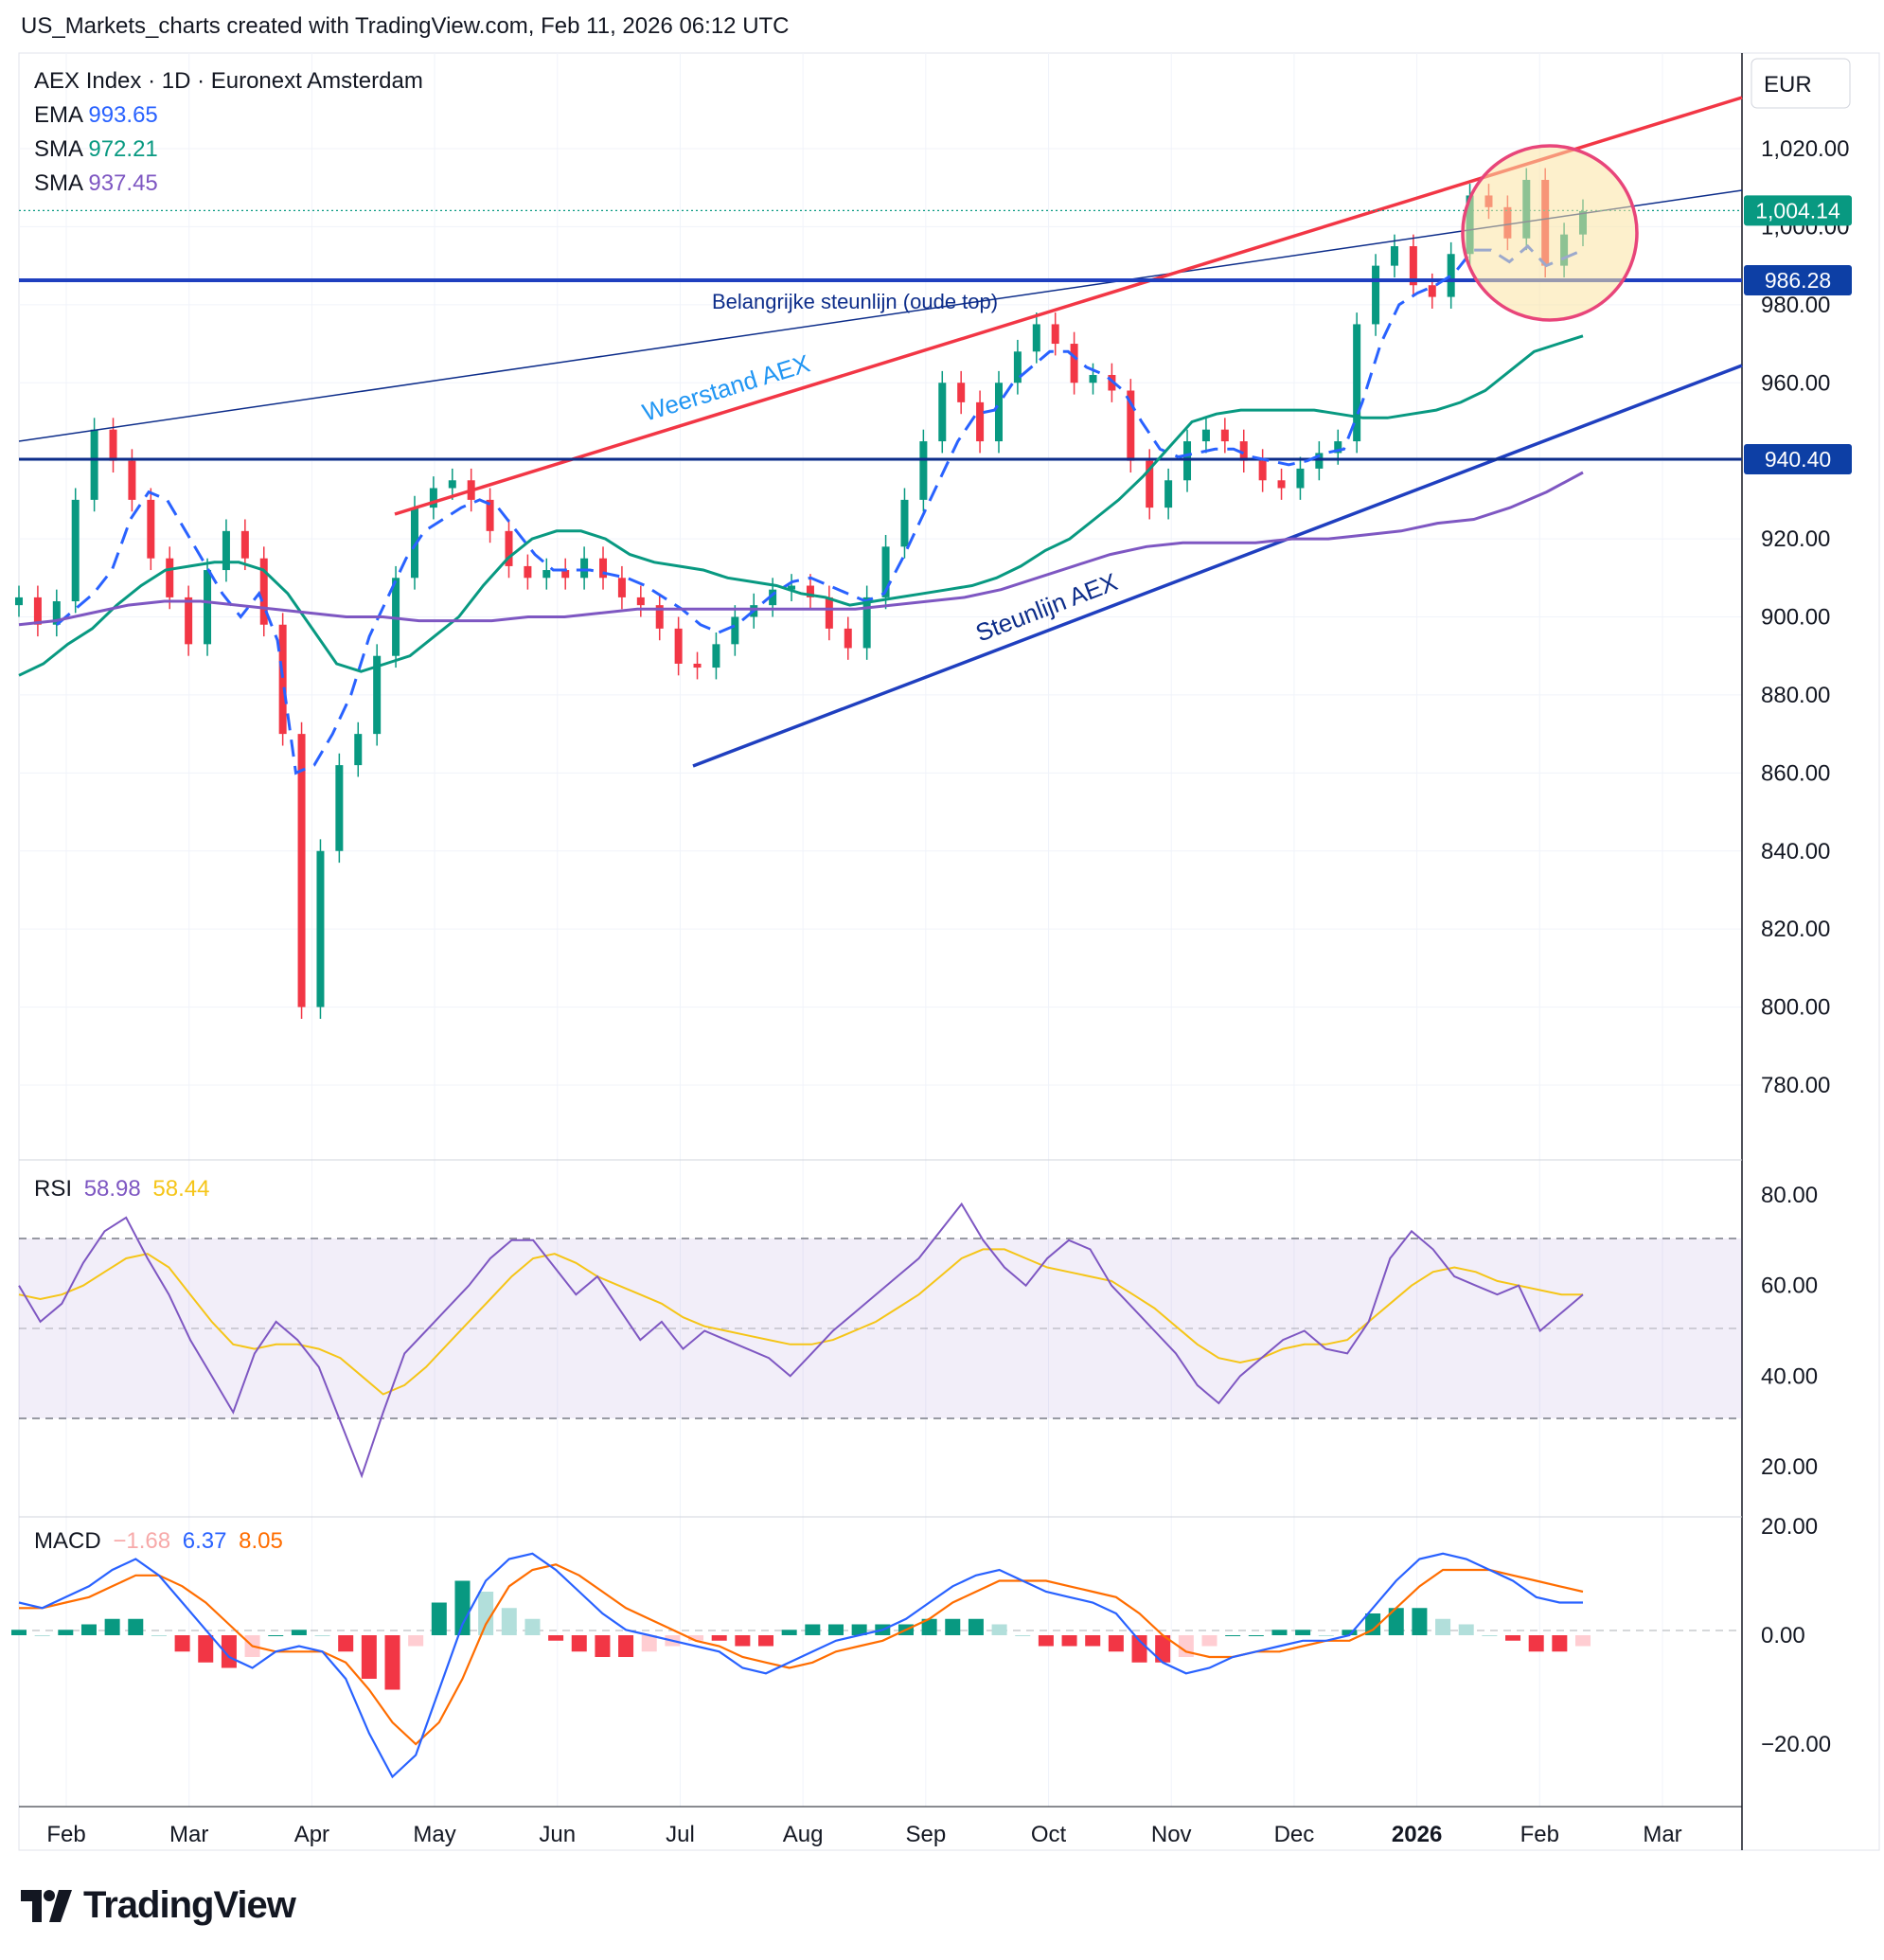  Describe the element at coordinates (1550, 233) in the screenshot. I see `highlight-circle` at that location.